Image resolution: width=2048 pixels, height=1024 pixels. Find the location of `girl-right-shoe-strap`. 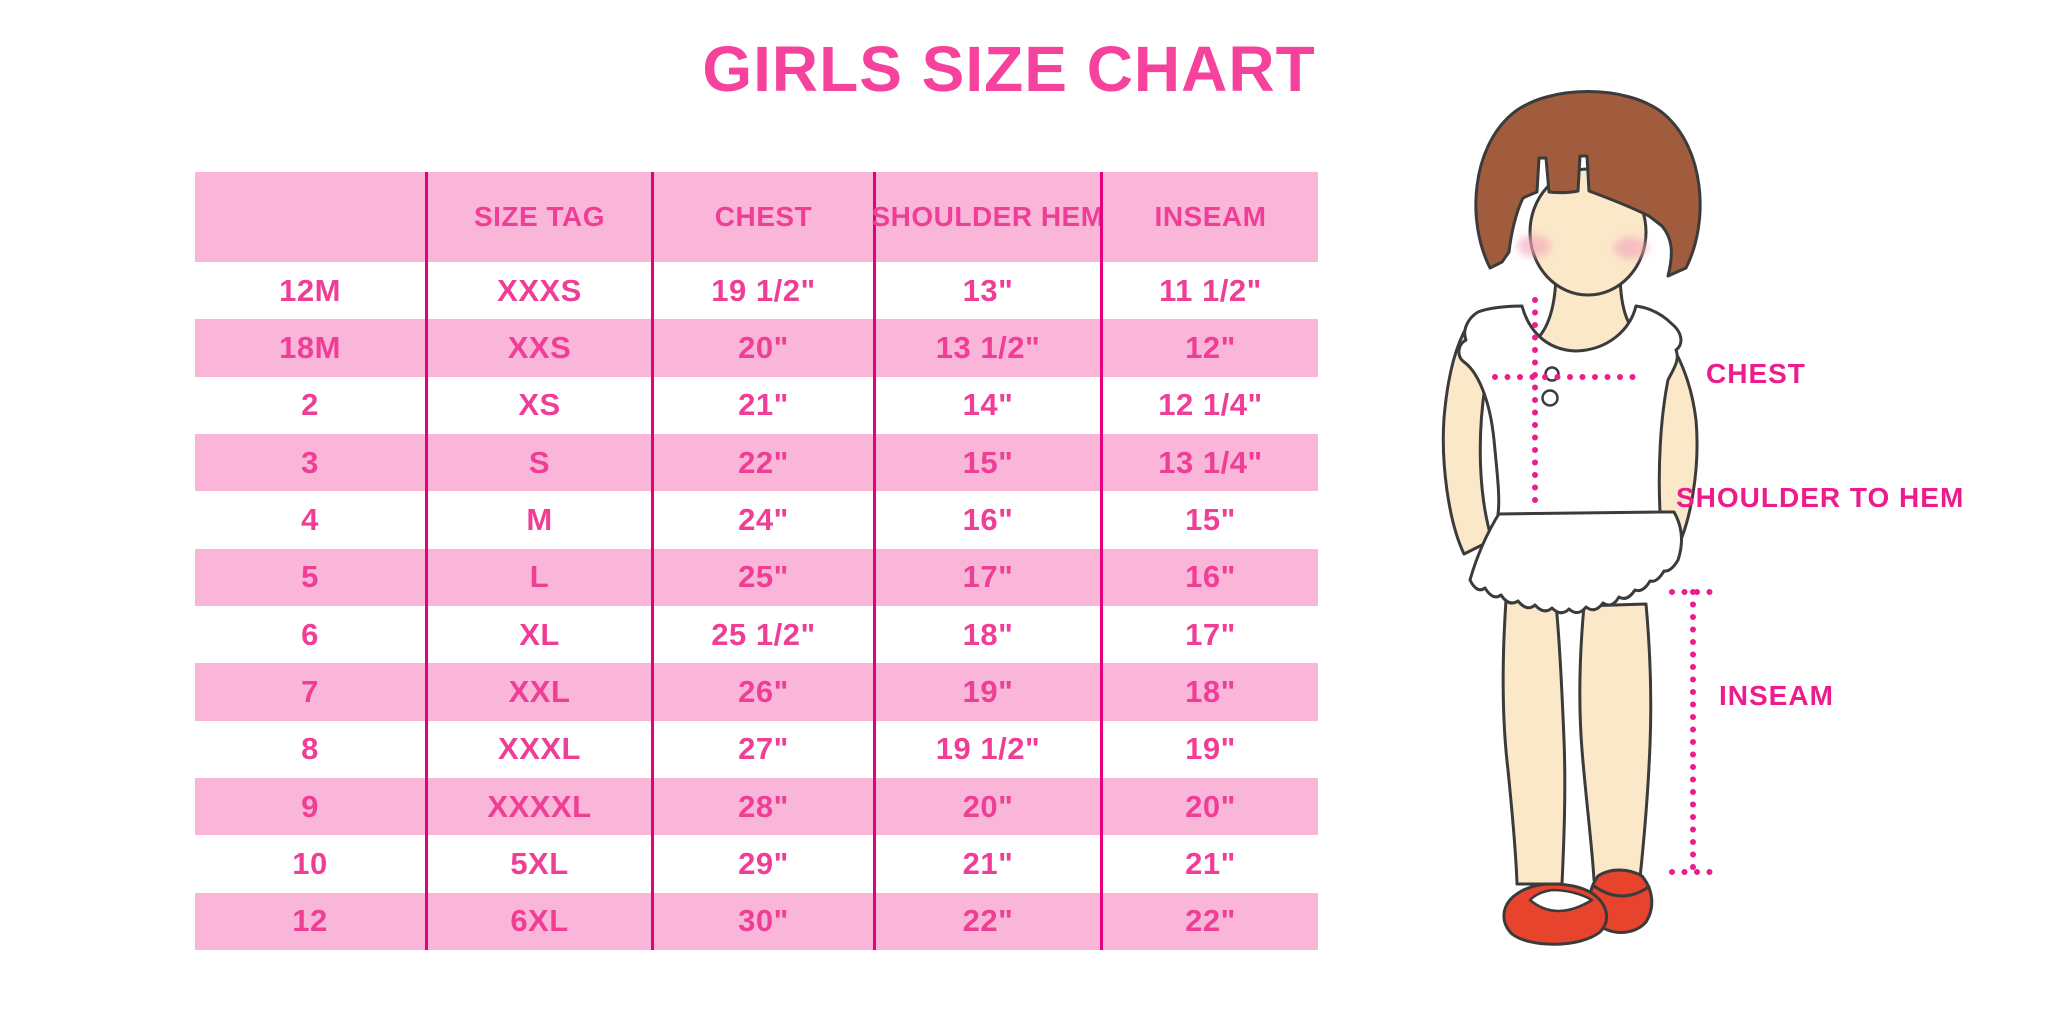

girl-right-shoe-strap is located at coordinates (1622, 891).